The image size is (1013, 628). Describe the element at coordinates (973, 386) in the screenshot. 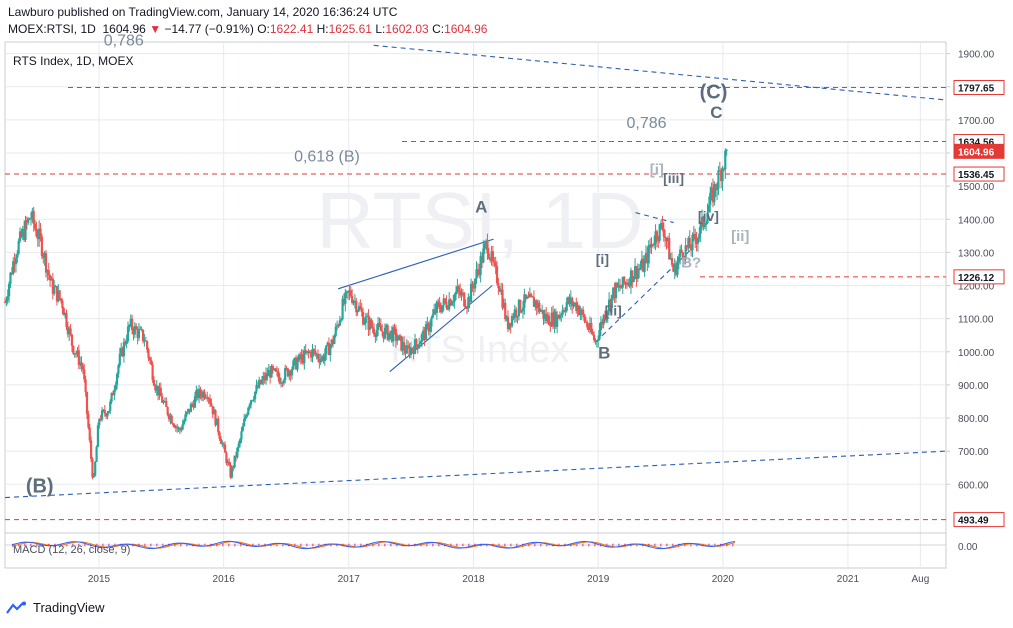

I see `y-tick-label: 900.00` at that location.